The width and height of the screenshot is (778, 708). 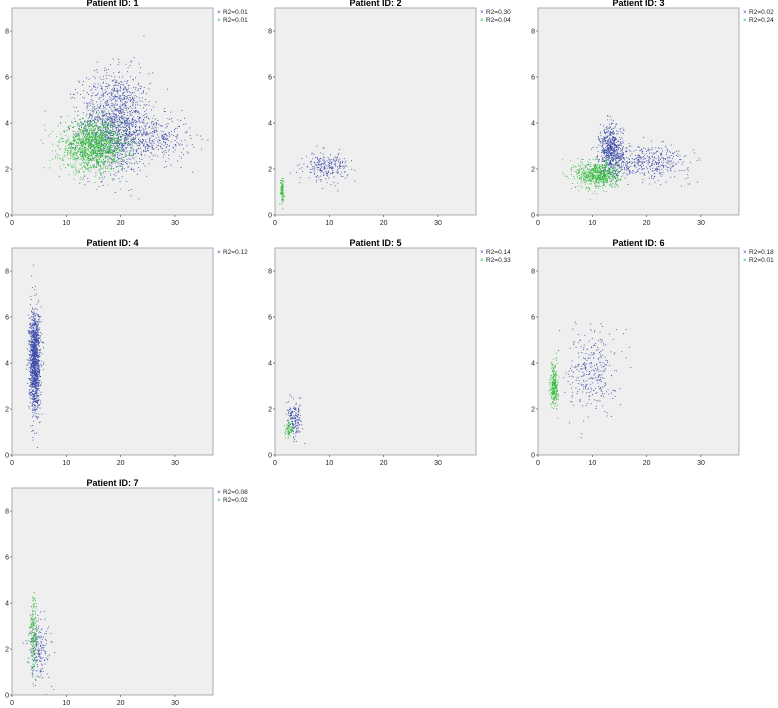 What do you see at coordinates (219, 12) in the screenshot?
I see `legend-marker: ×` at bounding box center [219, 12].